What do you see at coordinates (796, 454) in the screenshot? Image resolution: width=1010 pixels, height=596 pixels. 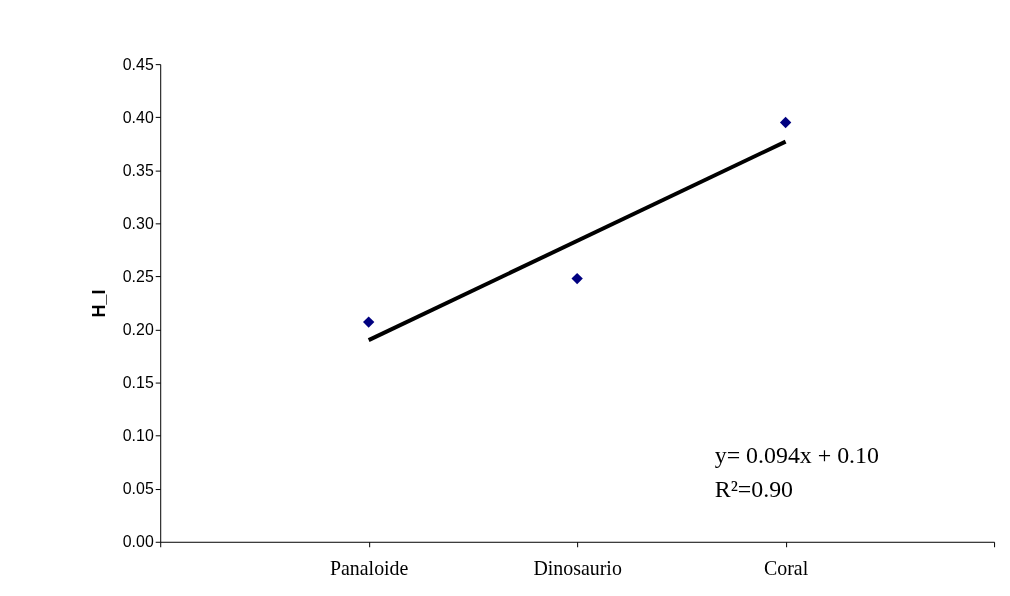 I see `annotation: y= 0.094x + 0.10` at bounding box center [796, 454].